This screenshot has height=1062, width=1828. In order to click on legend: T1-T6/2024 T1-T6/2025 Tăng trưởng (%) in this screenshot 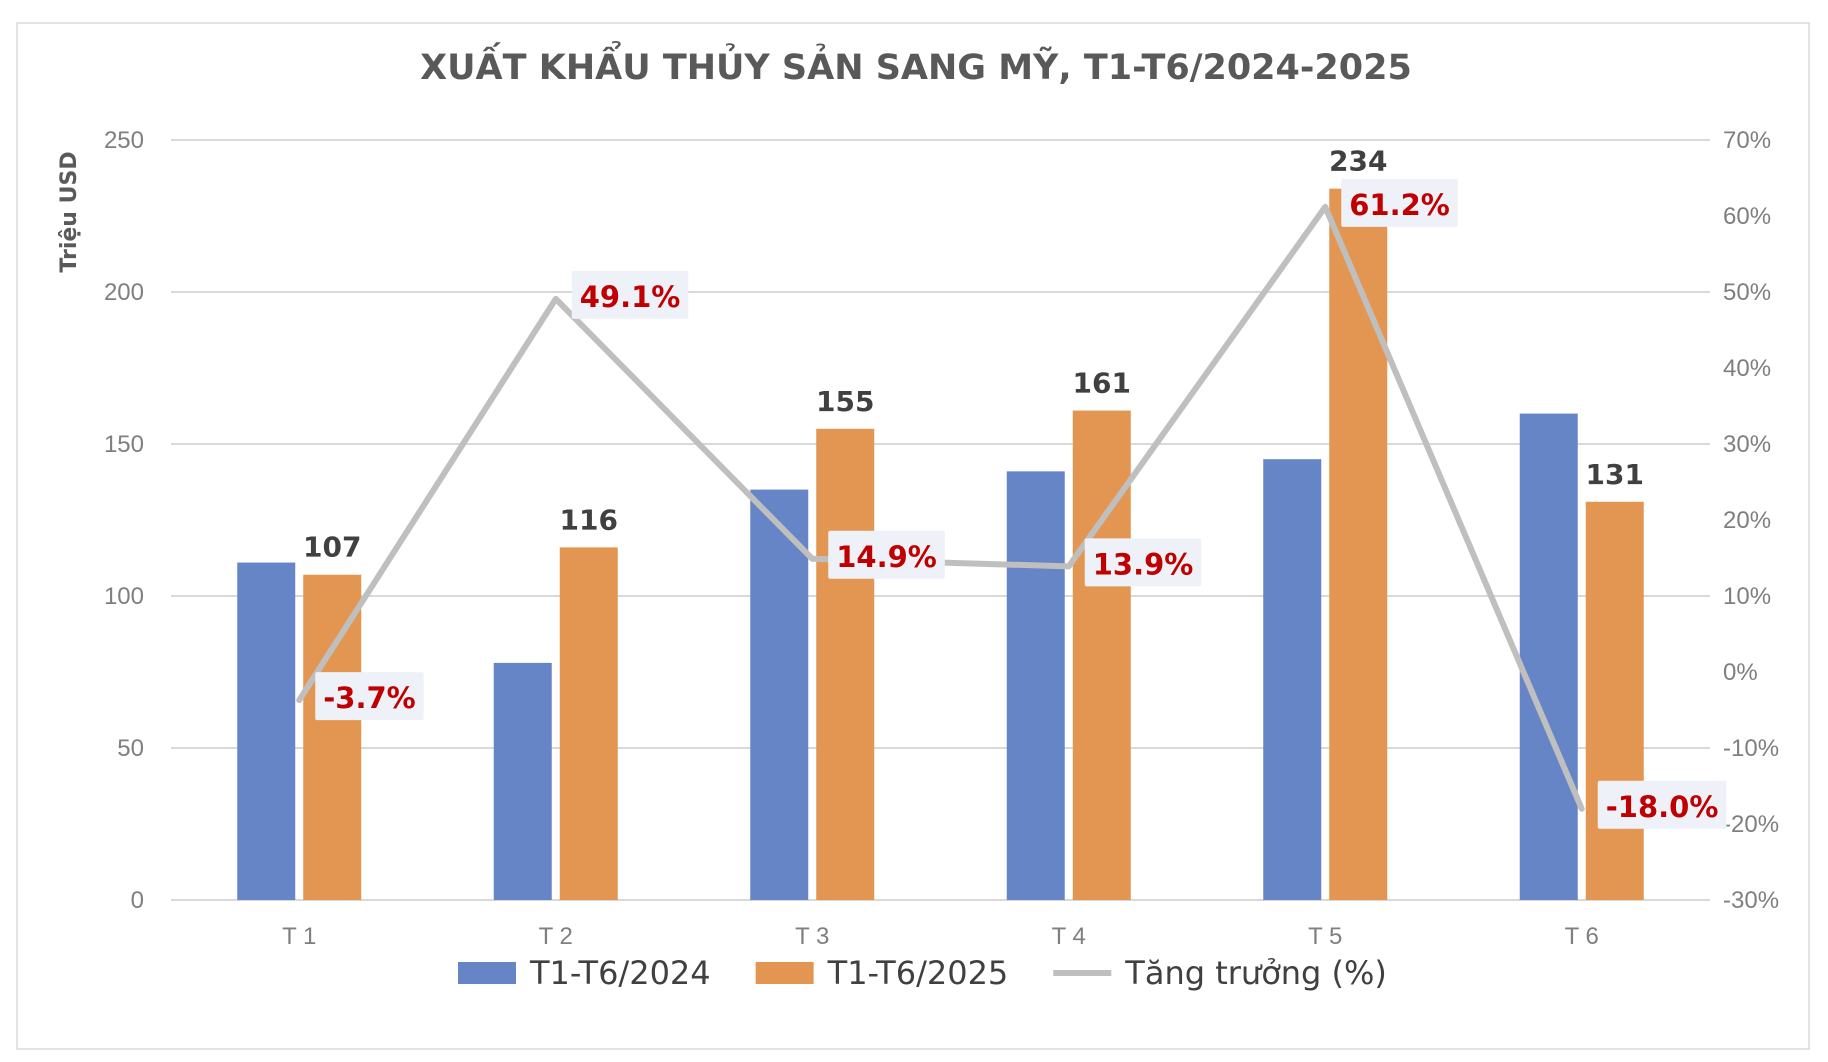, I will do `click(922, 973)`.